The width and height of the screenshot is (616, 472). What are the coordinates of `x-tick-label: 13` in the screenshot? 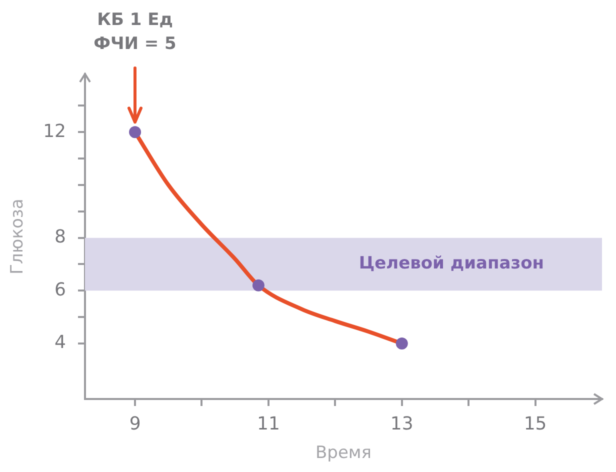 It's located at (402, 423).